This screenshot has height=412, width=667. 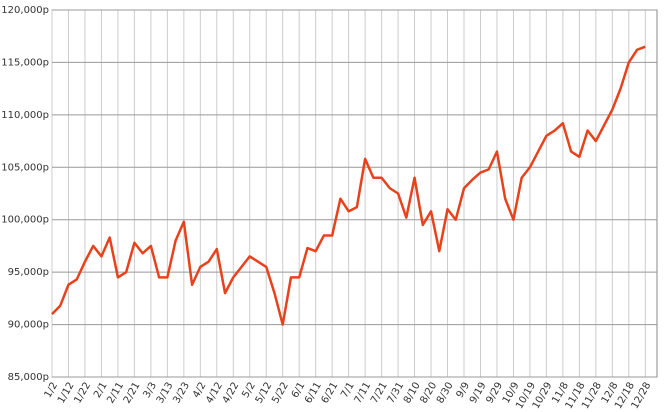 What do you see at coordinates (28, 377) in the screenshot?
I see `y-tick-label: 85,000p` at bounding box center [28, 377].